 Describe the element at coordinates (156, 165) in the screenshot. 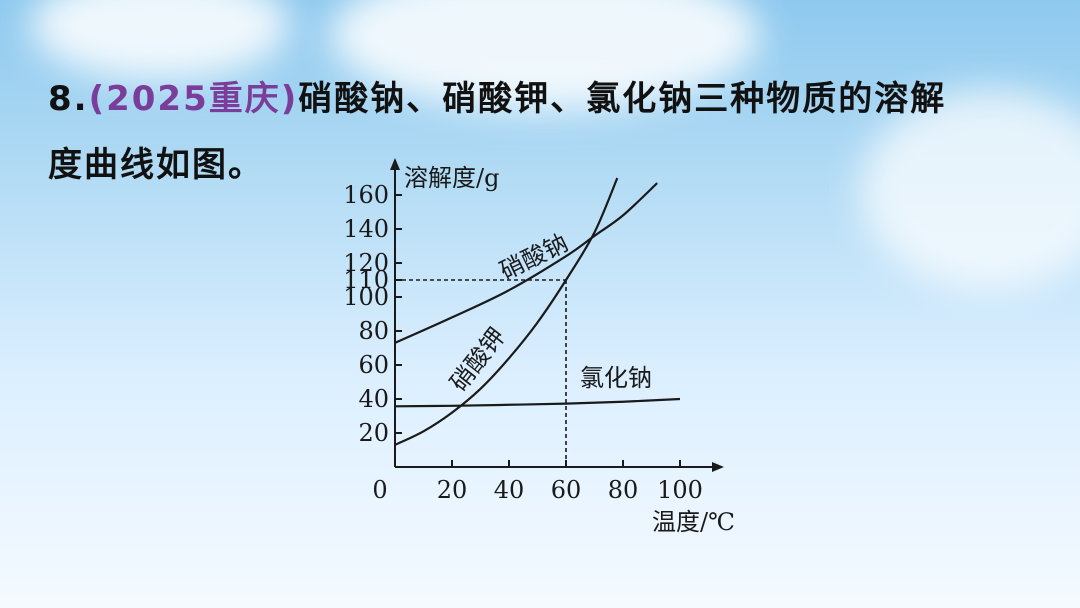

I see `question-line2: 度曲线如图。` at that location.